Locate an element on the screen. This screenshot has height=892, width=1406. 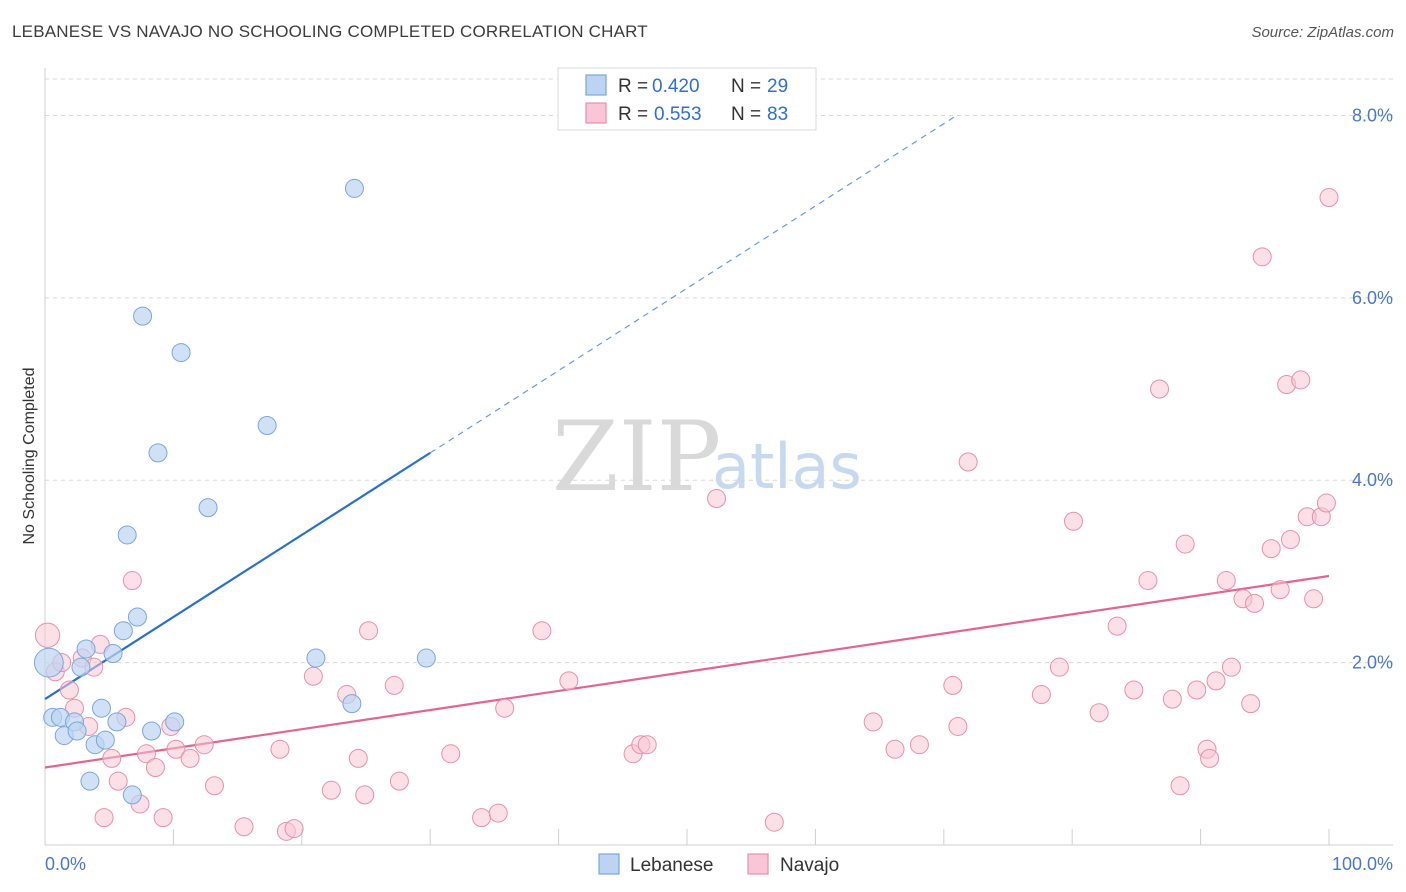
watermark: ZIP atlas is located at coordinates (707, 457).